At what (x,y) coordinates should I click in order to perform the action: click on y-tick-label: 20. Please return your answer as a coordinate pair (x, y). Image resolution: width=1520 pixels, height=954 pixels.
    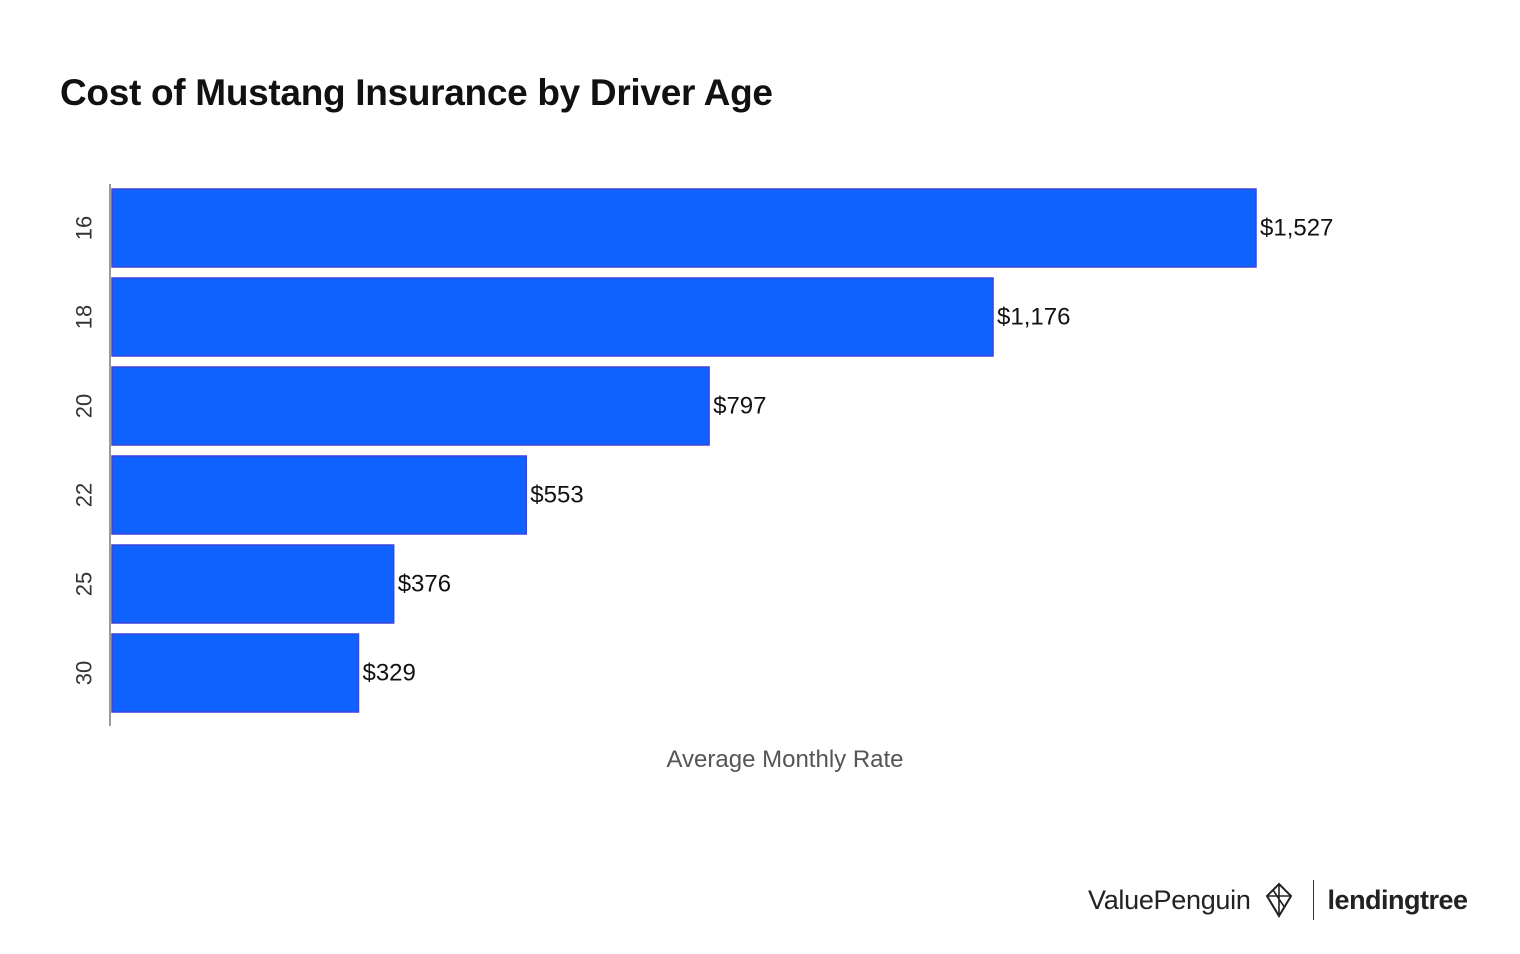
    Looking at the image, I should click on (84, 406).